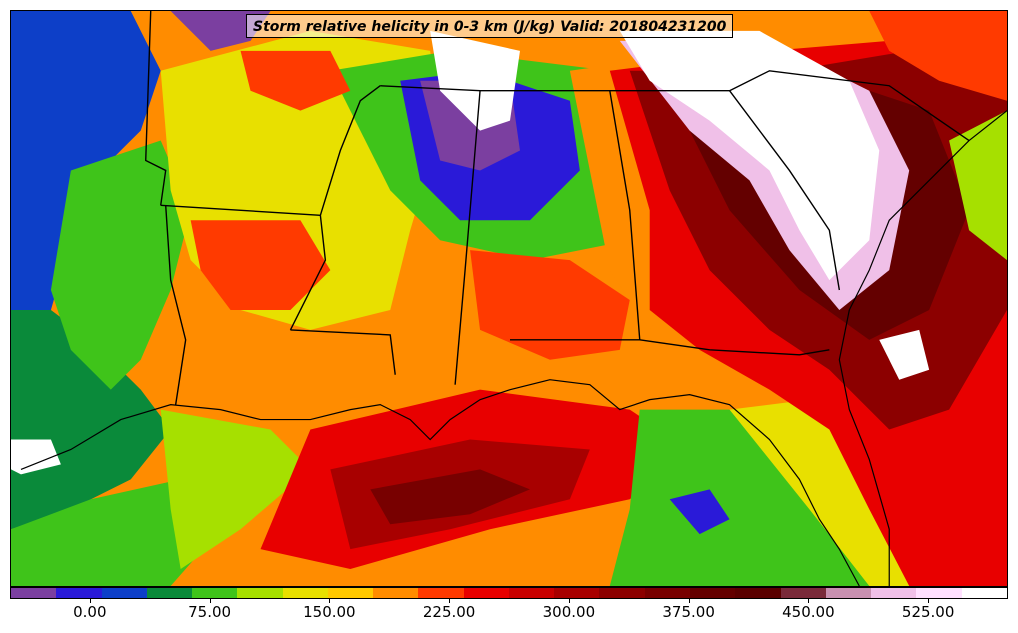 This screenshot has height=633, width=1018. What do you see at coordinates (120, 265) in the screenshot?
I see `region-west-lightgreen` at bounding box center [120, 265].